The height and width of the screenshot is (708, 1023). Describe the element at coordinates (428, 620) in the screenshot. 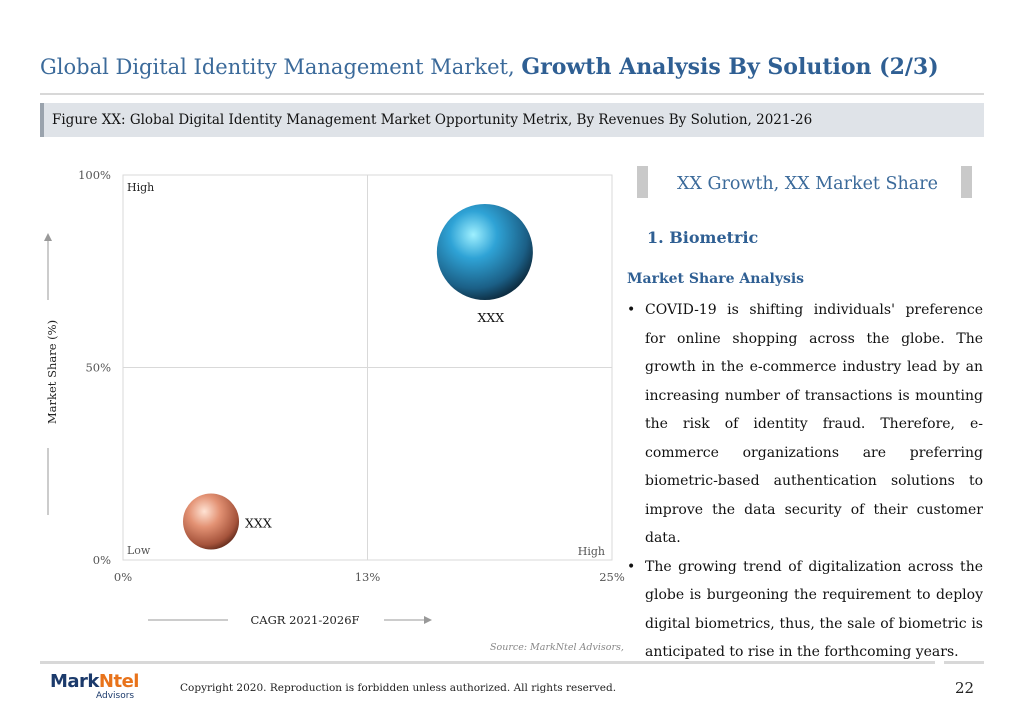

I see `x-axis-arrow-head` at that location.